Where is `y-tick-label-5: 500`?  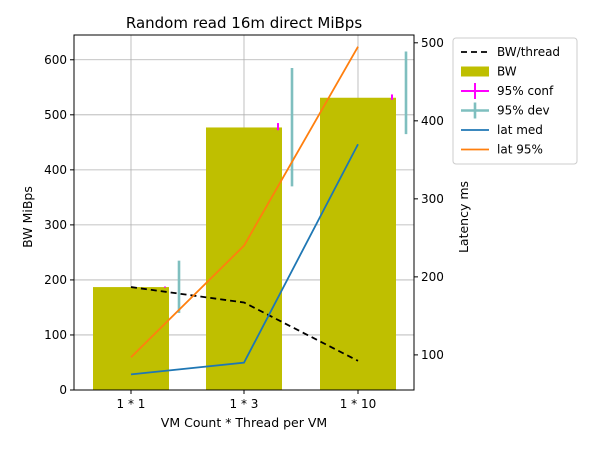 y-tick-label-5: 500 is located at coordinates (55, 115).